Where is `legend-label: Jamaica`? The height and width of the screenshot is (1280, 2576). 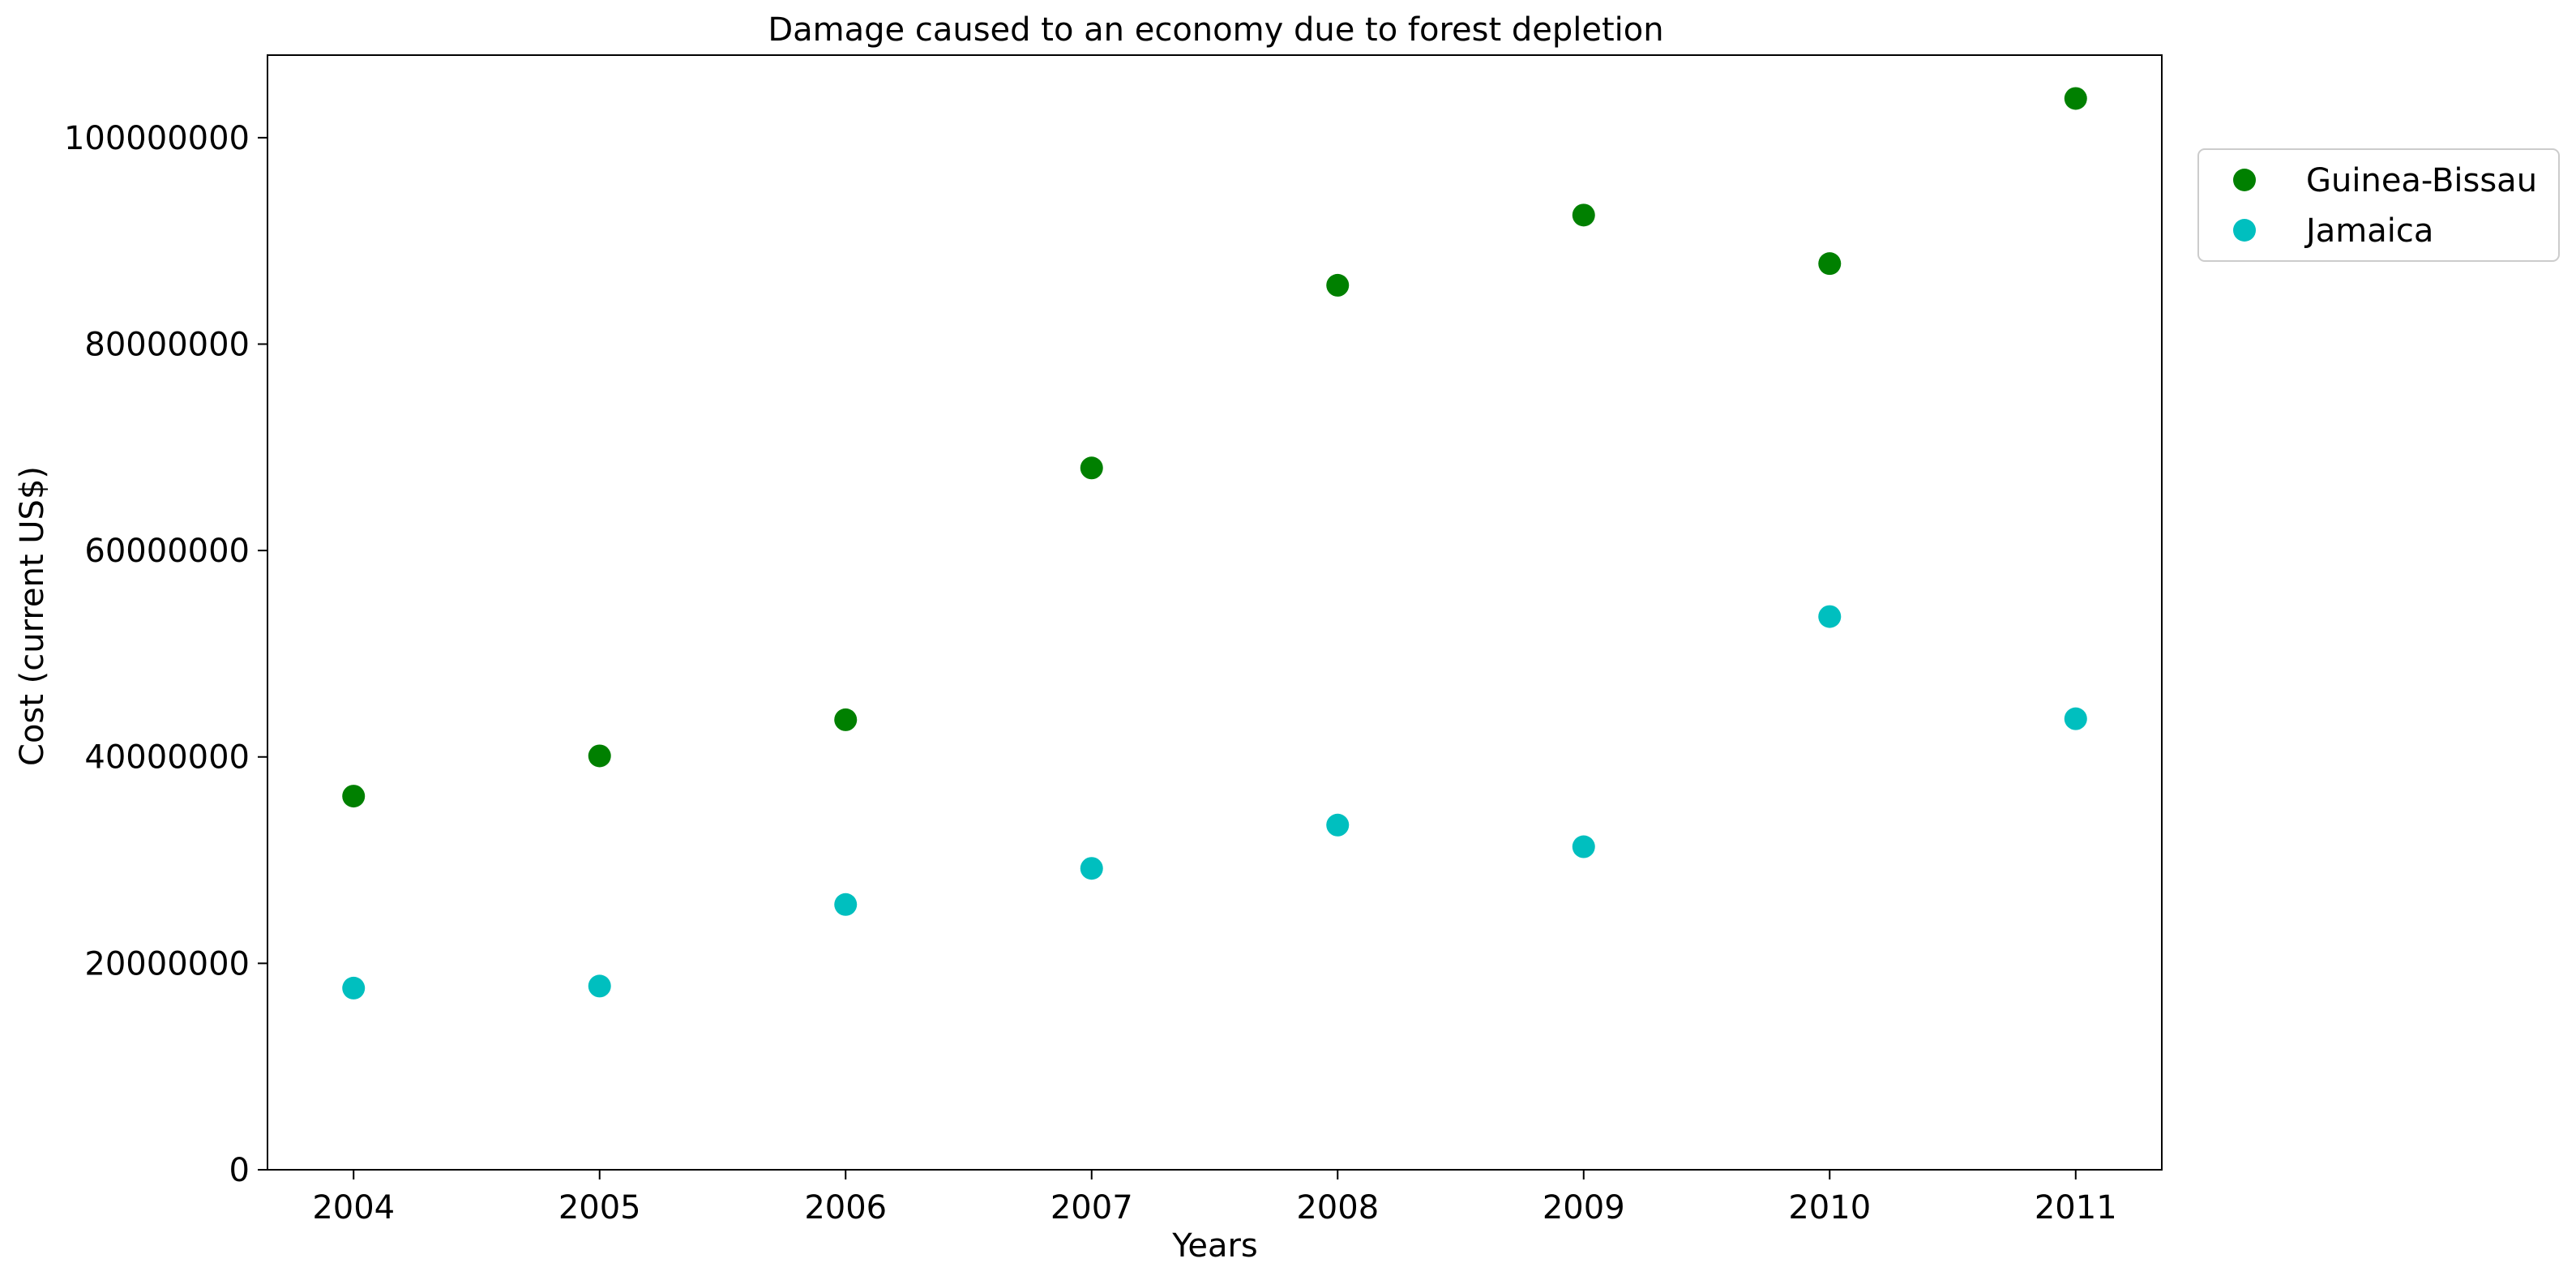 legend-label: Jamaica is located at coordinates (2368, 231).